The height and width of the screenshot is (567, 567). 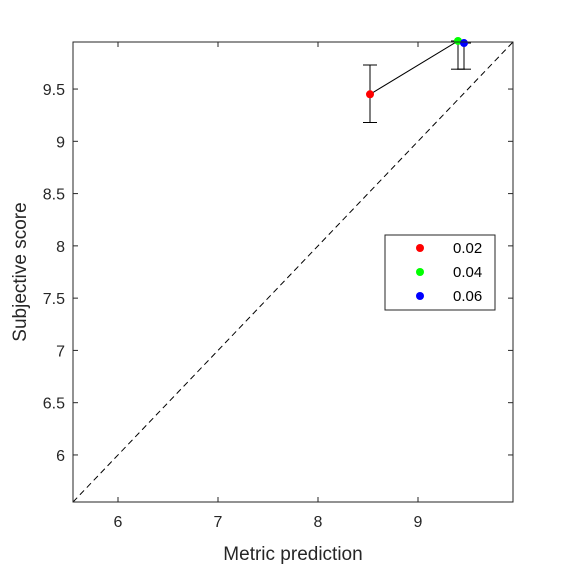 What do you see at coordinates (418, 522) in the screenshot?
I see `x-tick-label: 9` at bounding box center [418, 522].